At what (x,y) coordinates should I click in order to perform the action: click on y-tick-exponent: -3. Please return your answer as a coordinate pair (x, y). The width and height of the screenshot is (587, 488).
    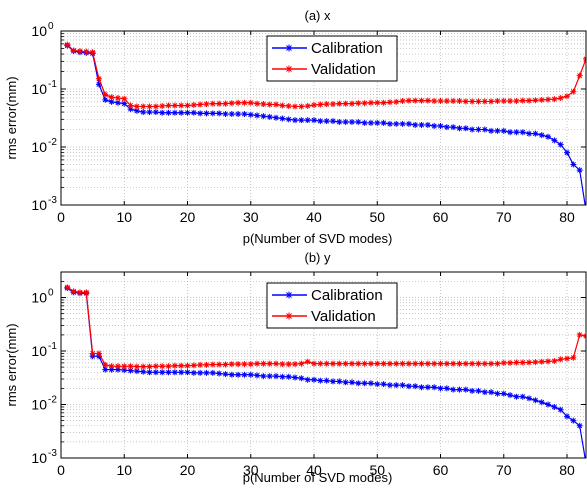
    Looking at the image, I should click on (52, 200).